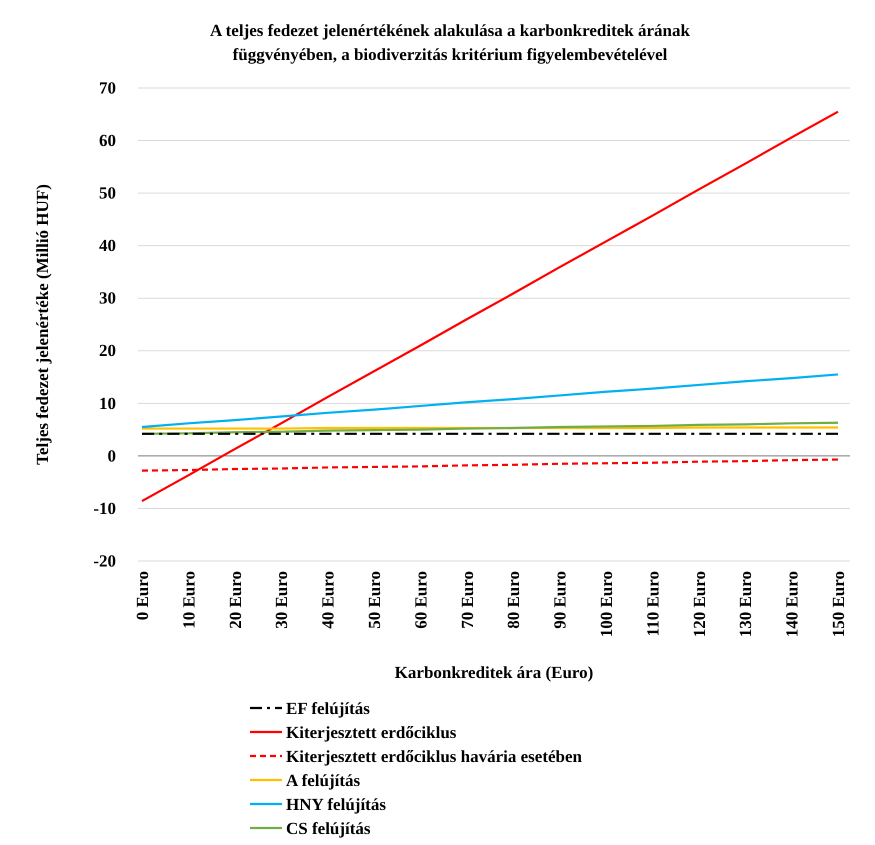  Describe the element at coordinates (107, 350) in the screenshot. I see `y-tick-label: 20` at that location.